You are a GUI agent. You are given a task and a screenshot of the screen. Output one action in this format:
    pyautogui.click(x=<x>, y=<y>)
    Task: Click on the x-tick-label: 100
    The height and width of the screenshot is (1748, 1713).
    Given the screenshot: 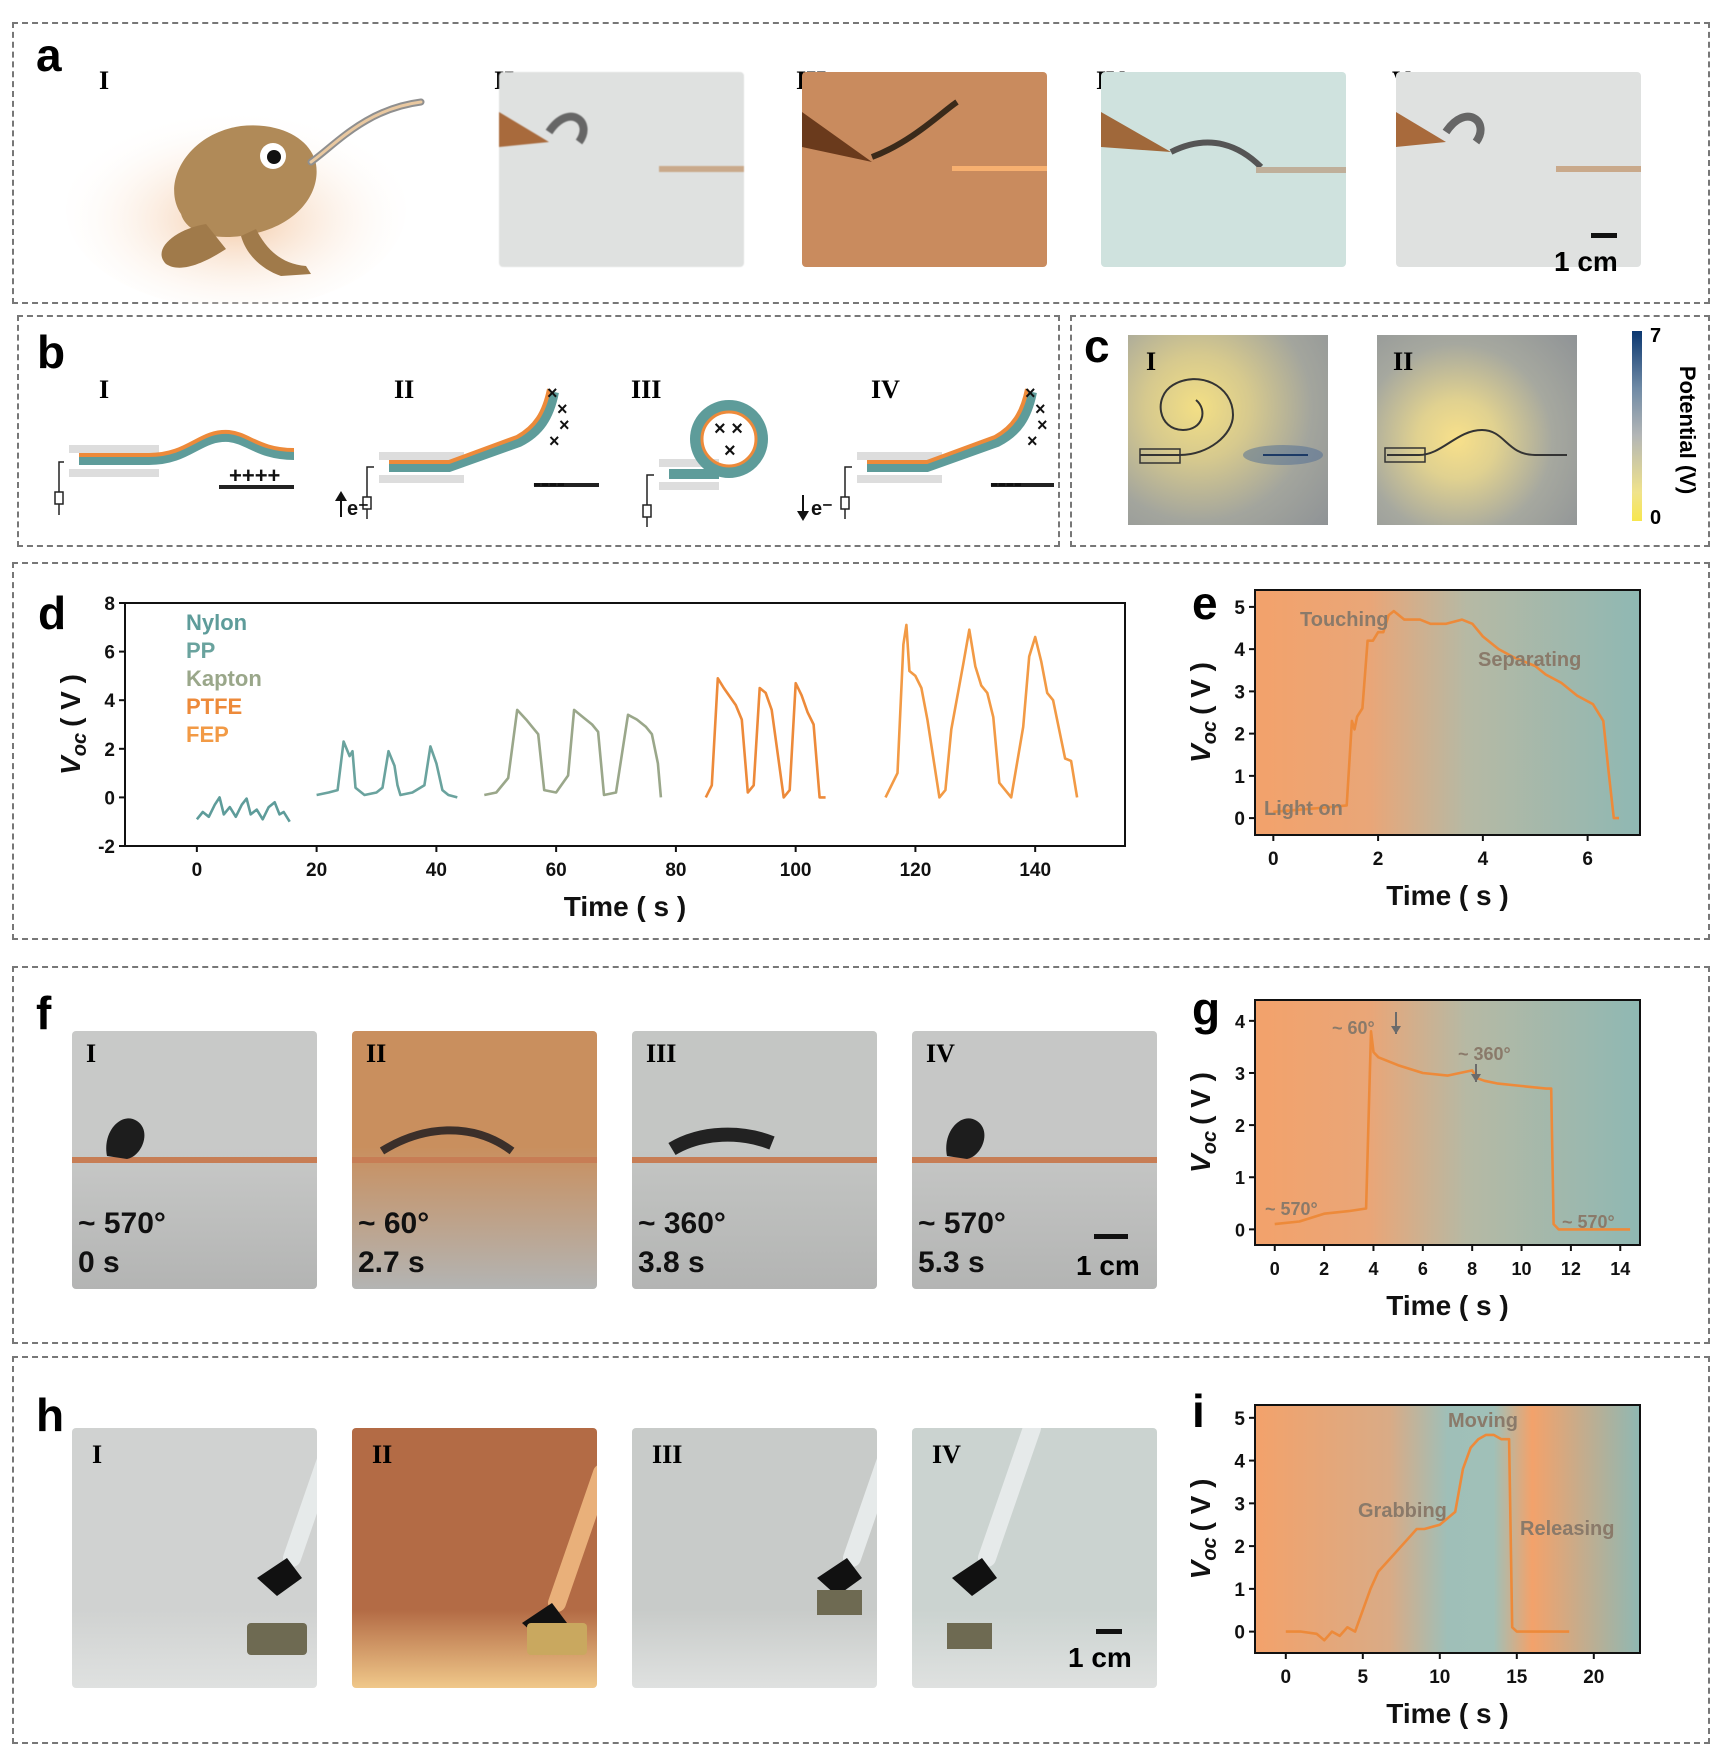 What is the action you would take?
    pyautogui.click(x=796, y=870)
    